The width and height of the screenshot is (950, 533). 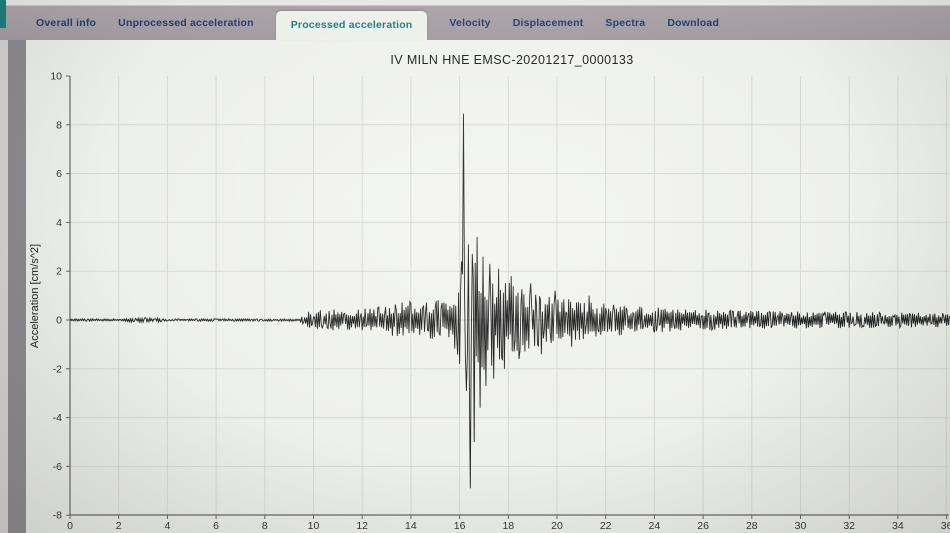 What do you see at coordinates (508, 526) in the screenshot?
I see `x-tick-label: 18` at bounding box center [508, 526].